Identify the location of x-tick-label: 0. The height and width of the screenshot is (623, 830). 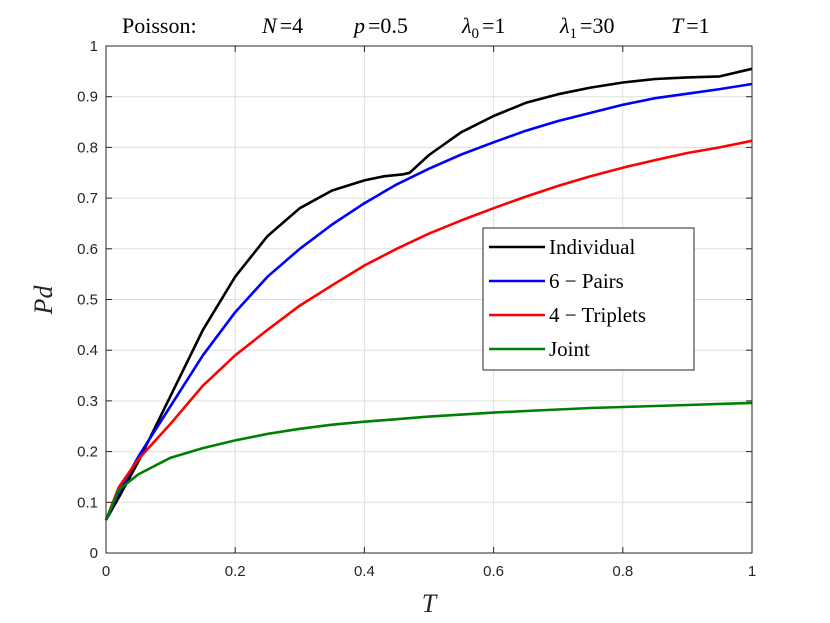
(106, 571).